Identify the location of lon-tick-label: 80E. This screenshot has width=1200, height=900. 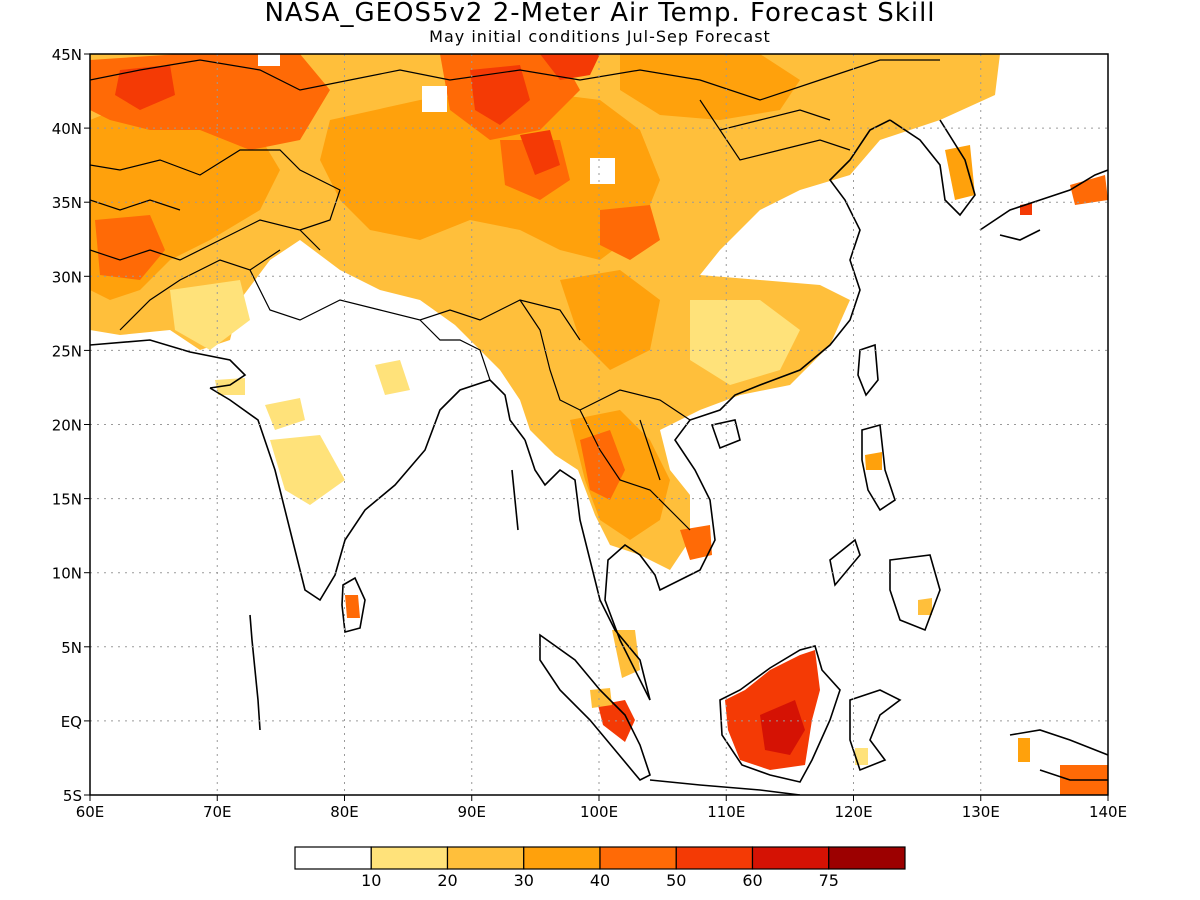
(344, 812).